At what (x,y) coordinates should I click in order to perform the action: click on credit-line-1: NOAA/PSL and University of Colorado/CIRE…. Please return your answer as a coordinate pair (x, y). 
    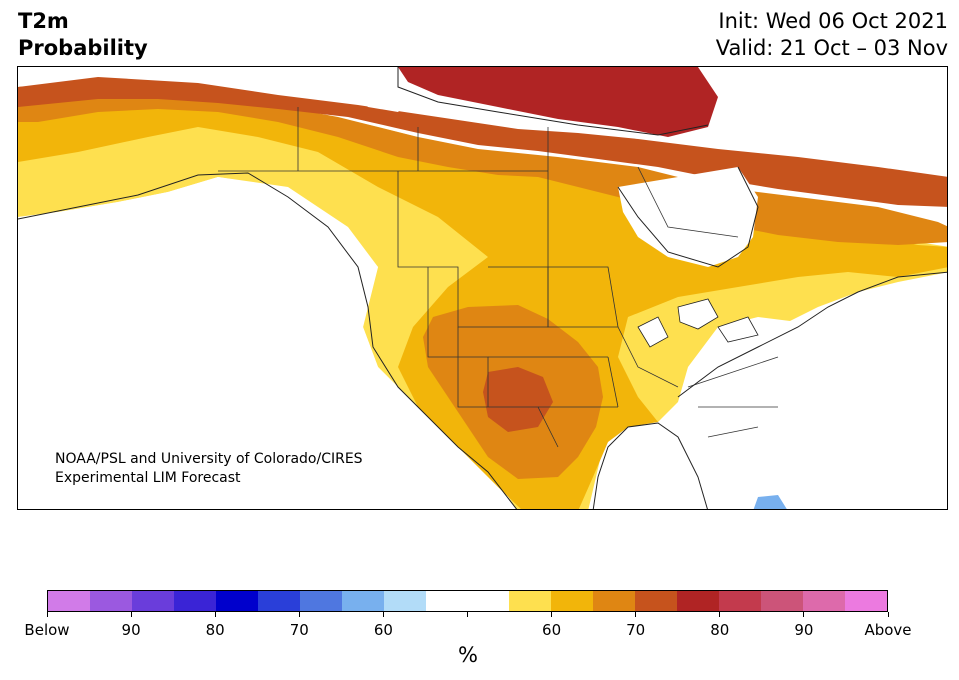
    Looking at the image, I should click on (209, 459).